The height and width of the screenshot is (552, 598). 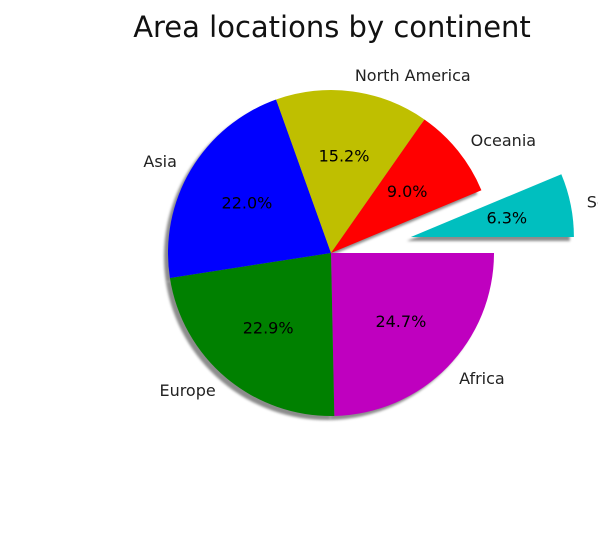 I want to click on percent-label-oceania: 9.0%, so click(x=407, y=191).